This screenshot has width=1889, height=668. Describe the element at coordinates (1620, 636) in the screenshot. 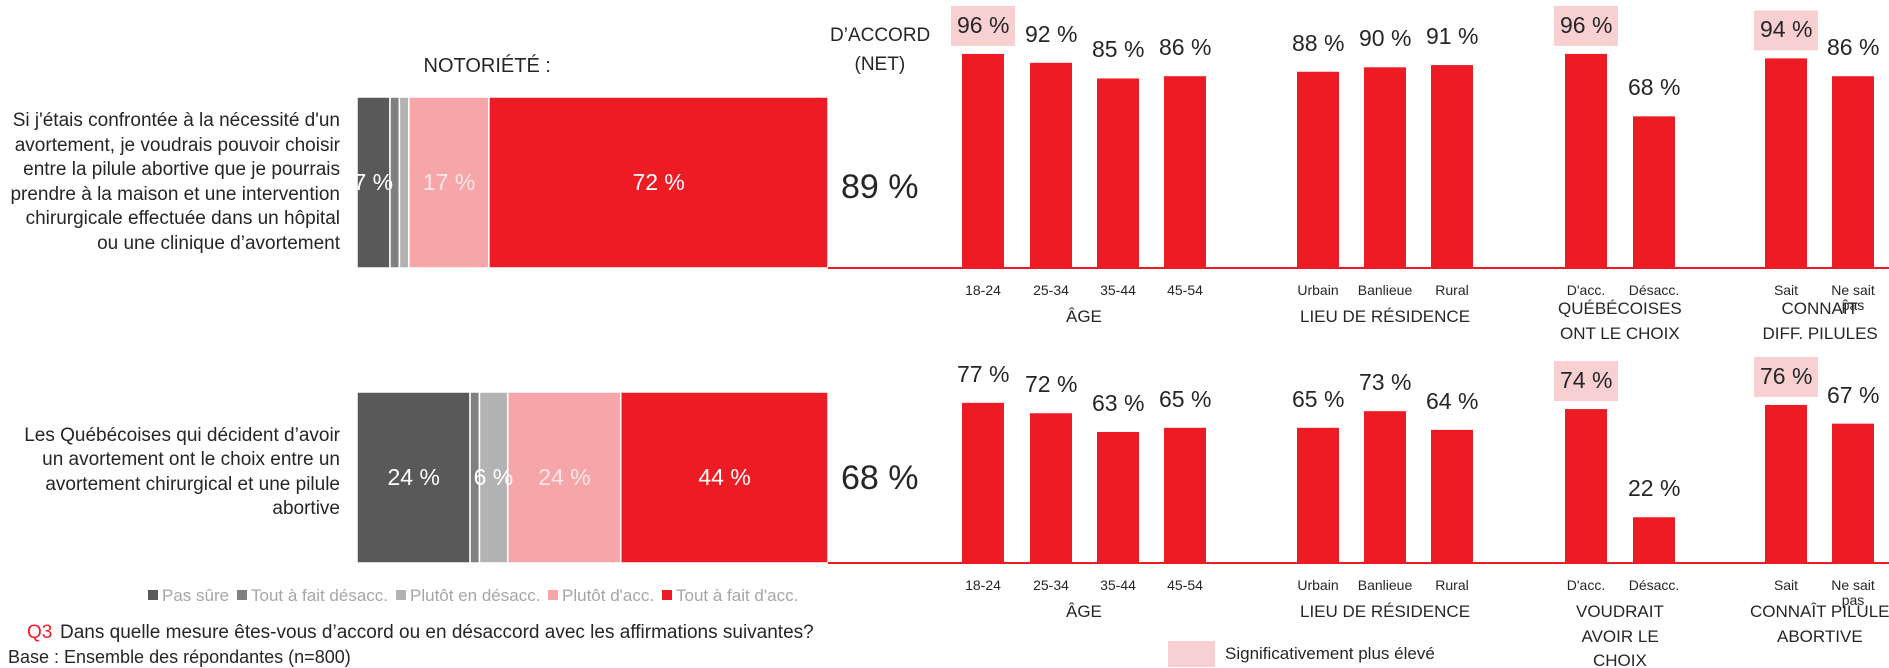

I see `group-title: AVOIR LE` at that location.